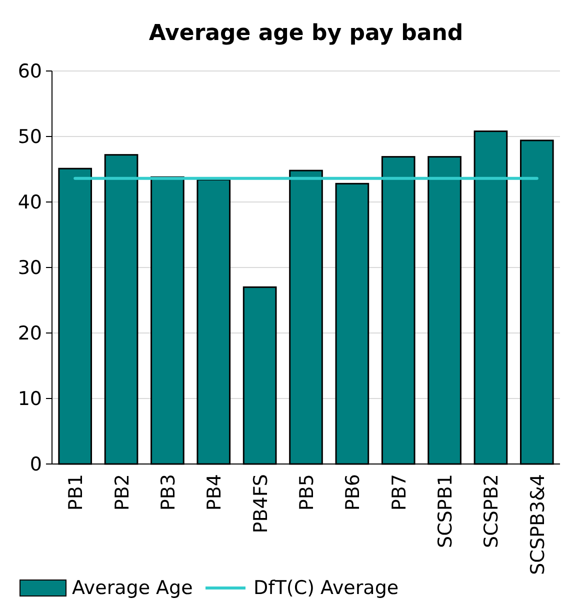 The width and height of the screenshot is (568, 608). Describe the element at coordinates (261, 504) in the screenshot. I see `x-tick-label: PB4FS` at that location.